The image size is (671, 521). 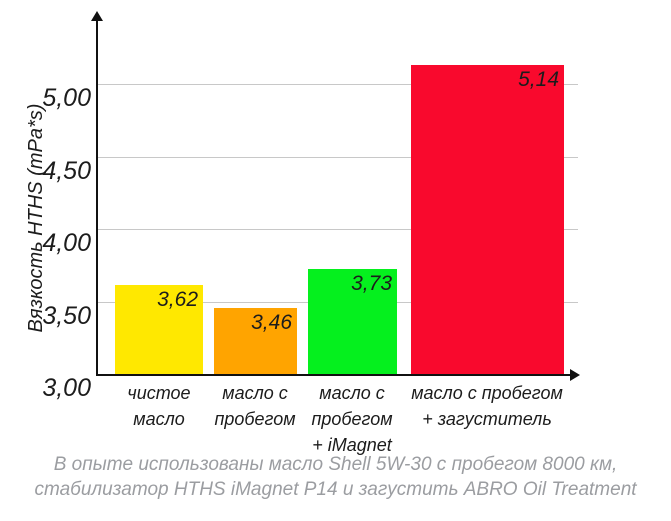 What do you see at coordinates (66, 243) in the screenshot?
I see `y-tick-label-4-00: 4,00` at bounding box center [66, 243].